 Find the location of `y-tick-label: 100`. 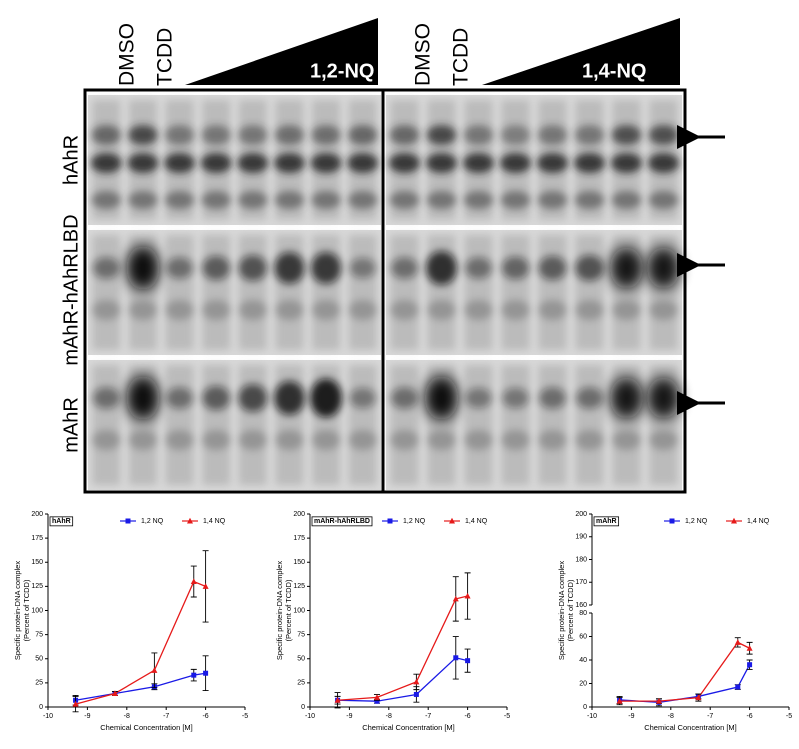

y-tick-label: 100 is located at coordinates (299, 610).